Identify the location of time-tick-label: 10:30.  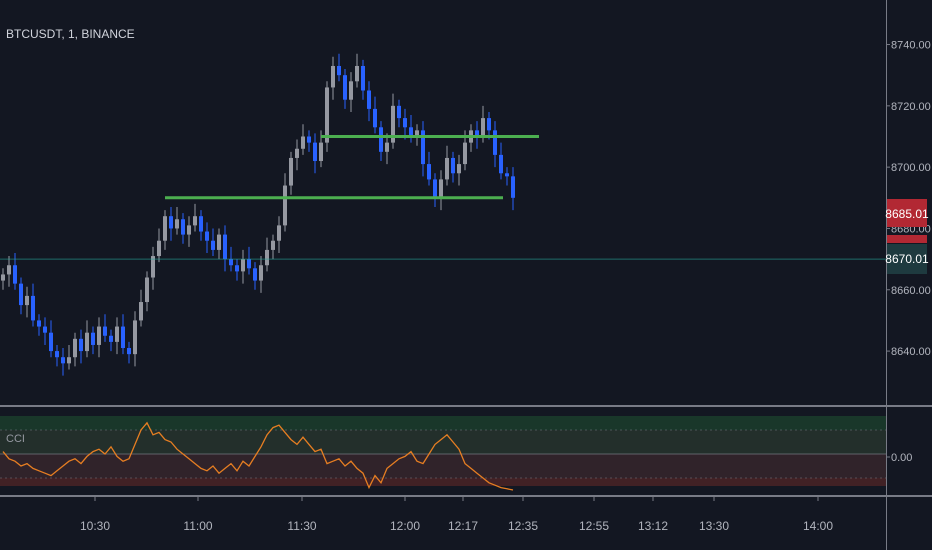
(95, 526).